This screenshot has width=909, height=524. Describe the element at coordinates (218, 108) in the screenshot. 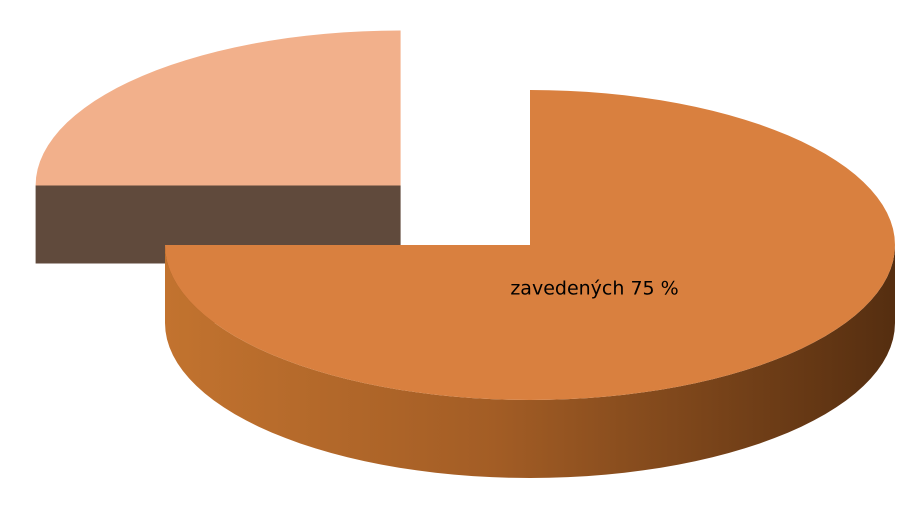

I see `slice` at that location.